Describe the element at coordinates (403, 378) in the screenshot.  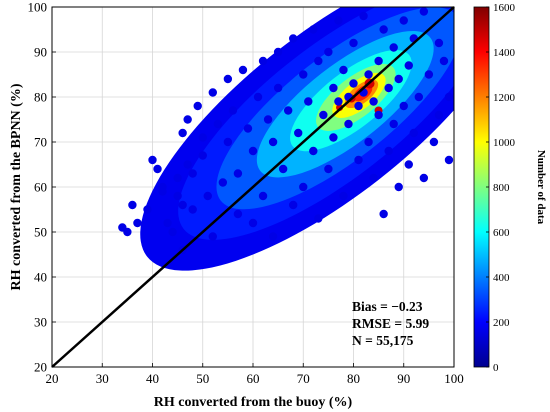
I see `x-tick-label: 90` at that location.